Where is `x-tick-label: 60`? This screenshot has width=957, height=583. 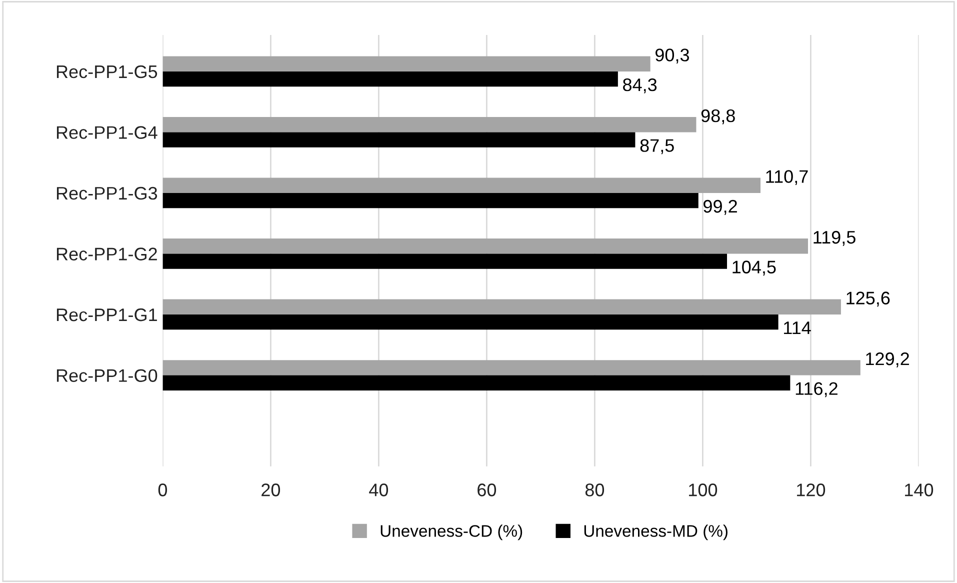 x-tick-label: 60 is located at coordinates (487, 490).